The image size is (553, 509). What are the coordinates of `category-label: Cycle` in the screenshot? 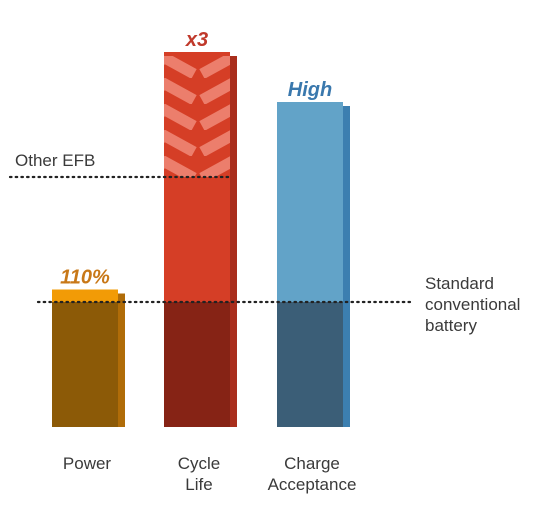 It's located at (199, 463).